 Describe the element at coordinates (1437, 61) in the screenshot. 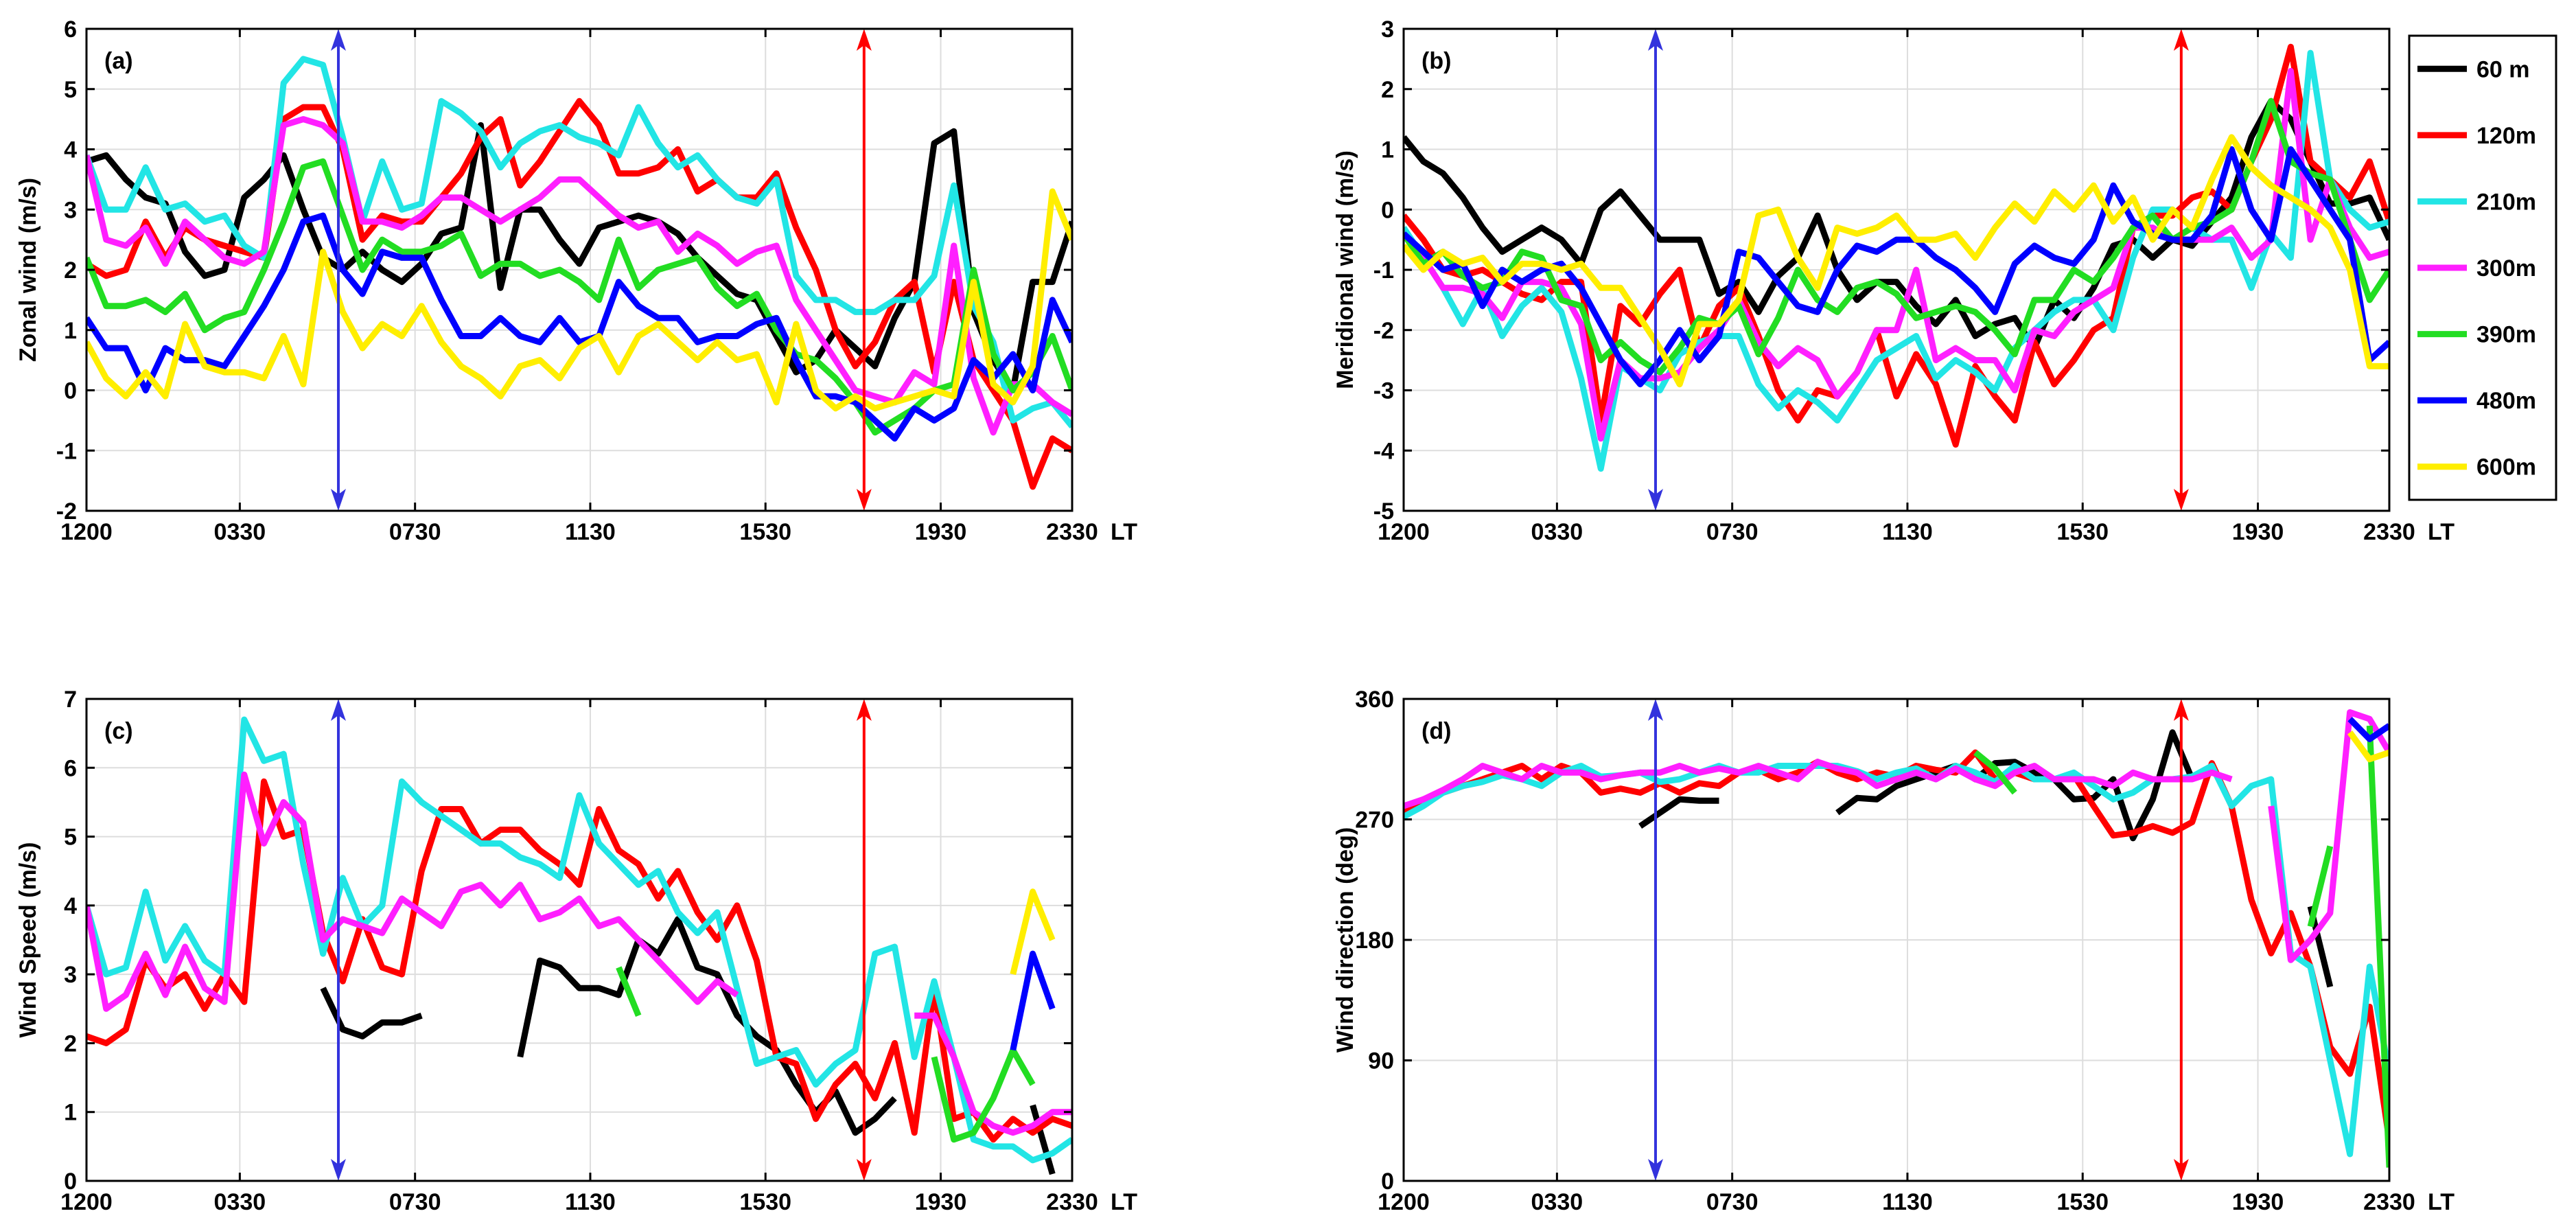

I see `panel-label: (b)` at that location.